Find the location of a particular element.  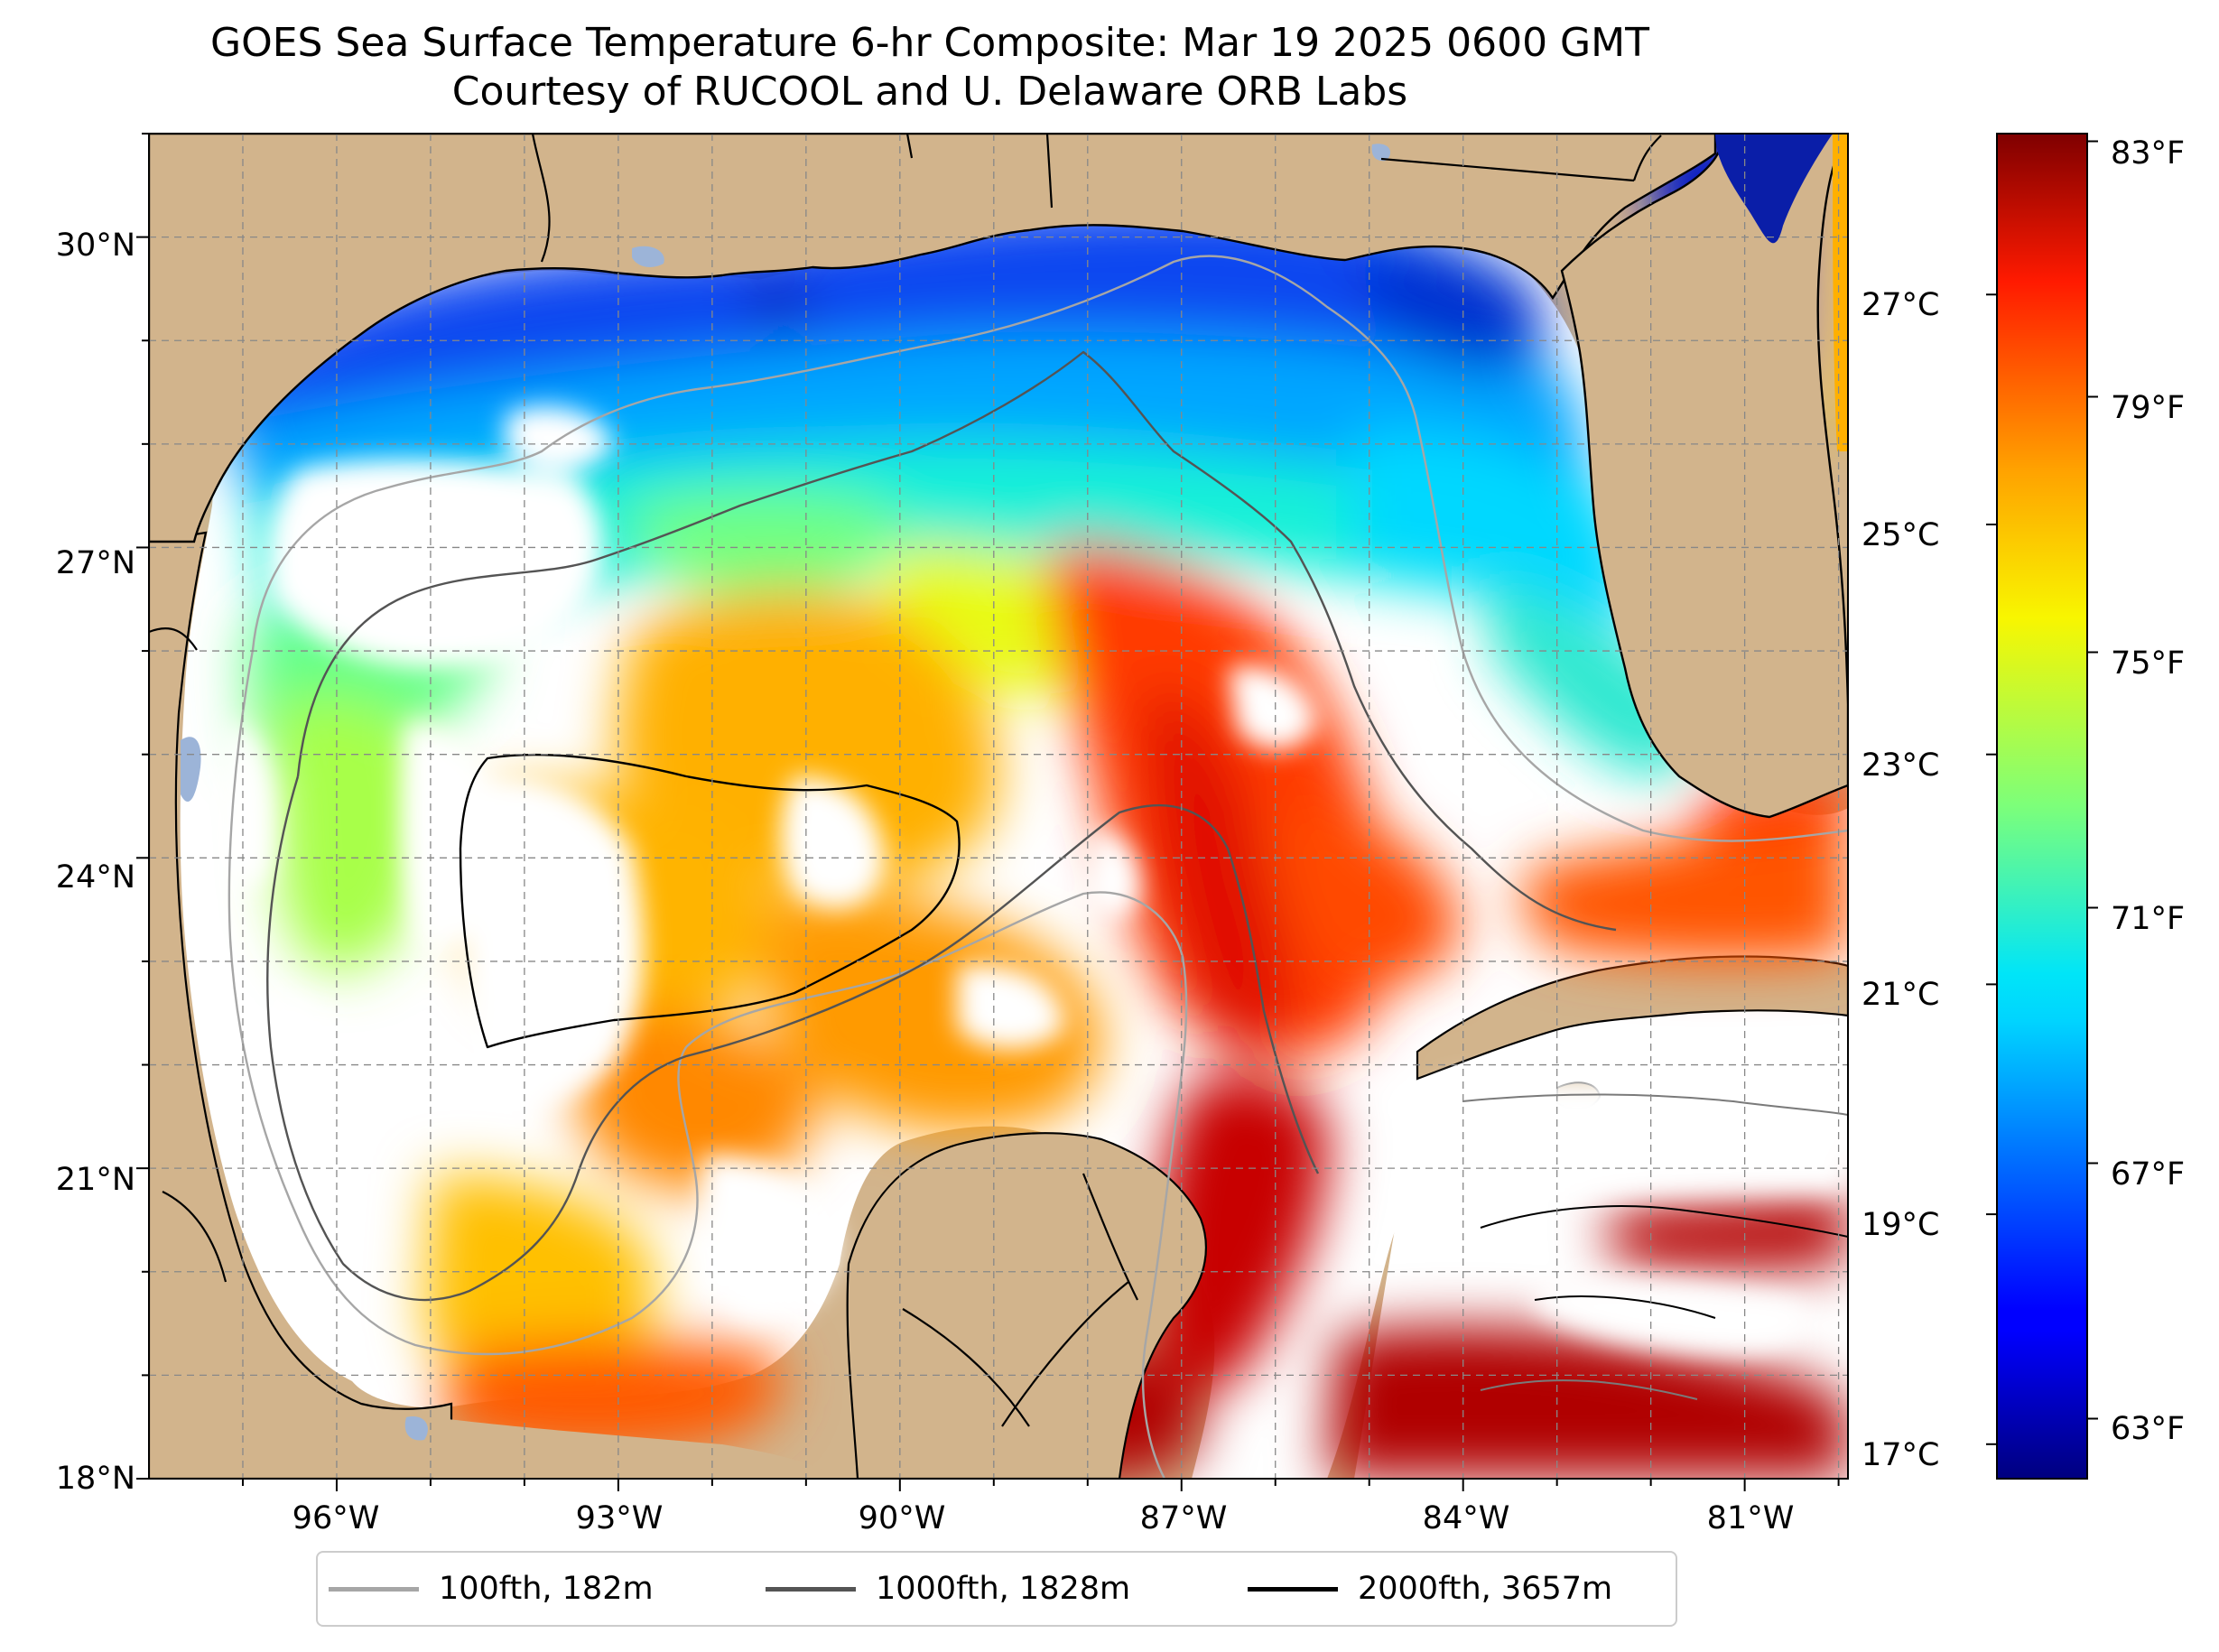

lon-tick-label: 93°W is located at coordinates (619, 1518).